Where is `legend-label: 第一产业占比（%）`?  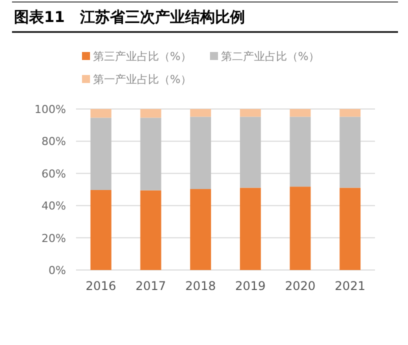
legend-label: 第一产业占比（%） is located at coordinates (142, 79).